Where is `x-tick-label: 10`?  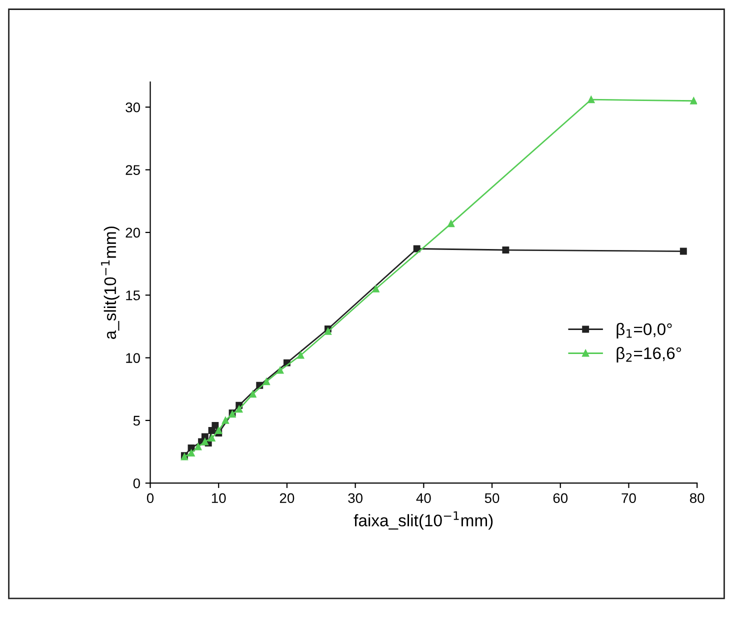 x-tick-label: 10 is located at coordinates (219, 498).